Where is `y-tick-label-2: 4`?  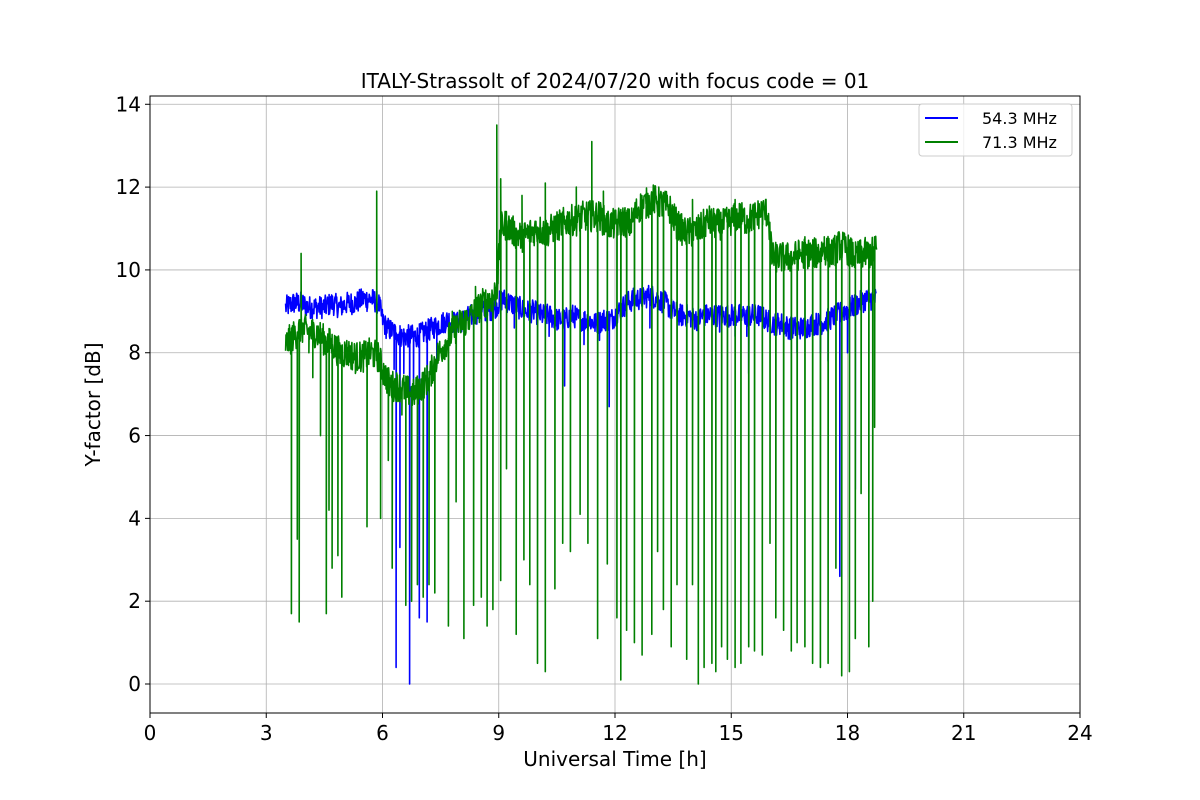
y-tick-label-2: 4 is located at coordinates (134, 518).